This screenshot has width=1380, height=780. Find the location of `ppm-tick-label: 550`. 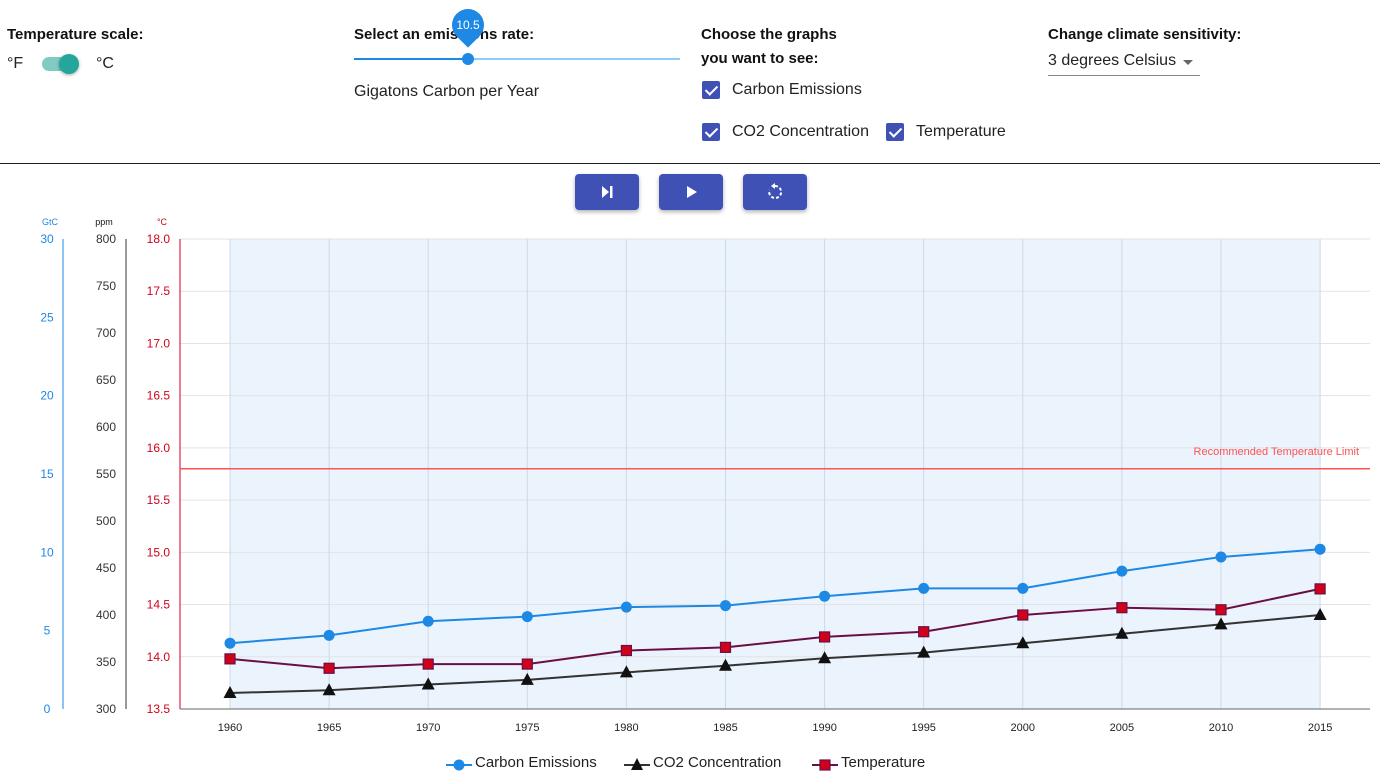

ppm-tick-label: 550 is located at coordinates (106, 474).